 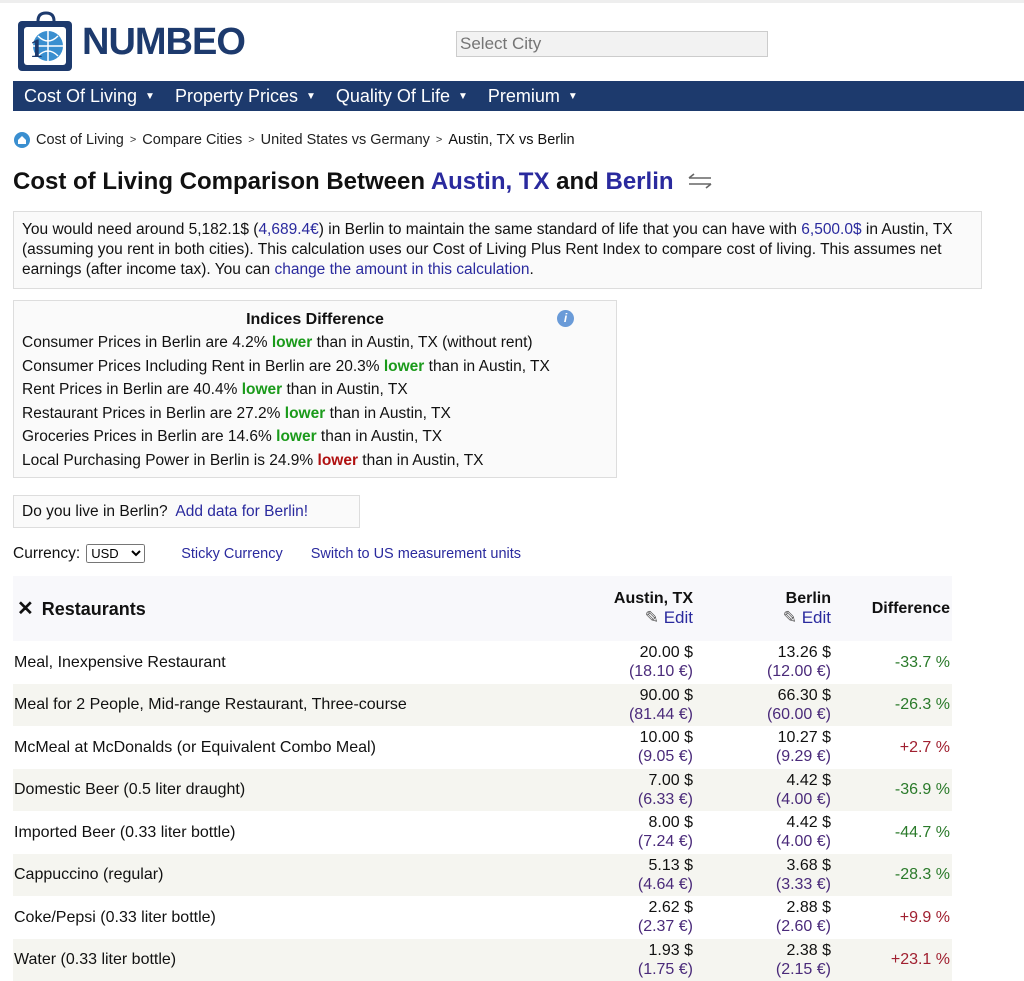 I want to click on price-usd: 10.27 $, so click(x=762, y=737).